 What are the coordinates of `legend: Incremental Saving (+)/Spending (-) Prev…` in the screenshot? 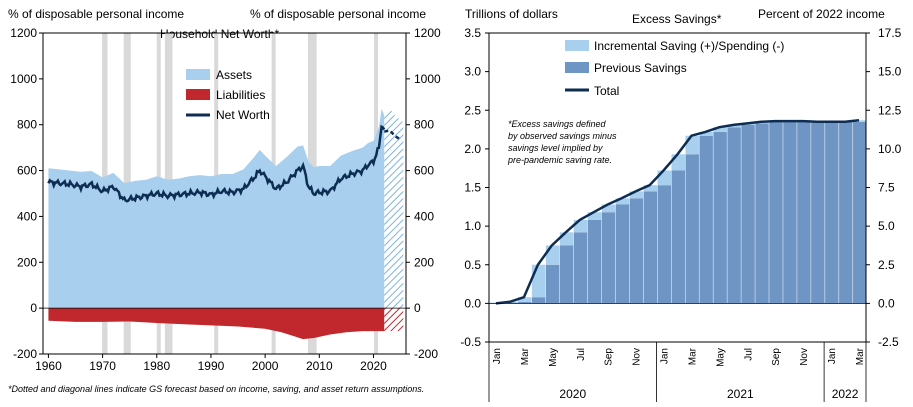 It's located at (674, 68).